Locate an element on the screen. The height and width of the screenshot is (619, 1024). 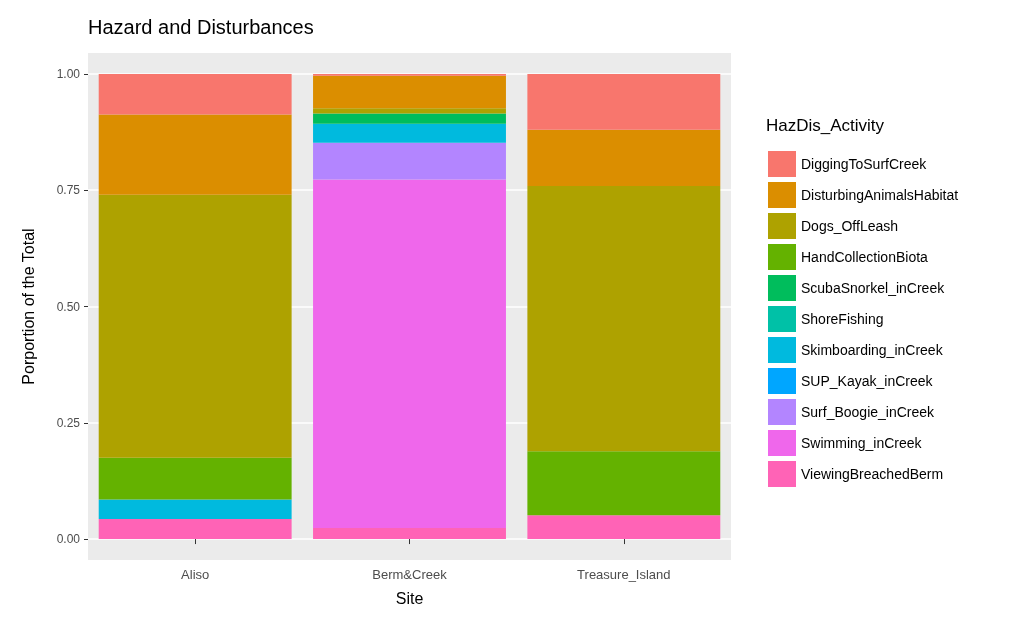
legend-label: Skimboarding_inCreek is located at coordinates (872, 350).